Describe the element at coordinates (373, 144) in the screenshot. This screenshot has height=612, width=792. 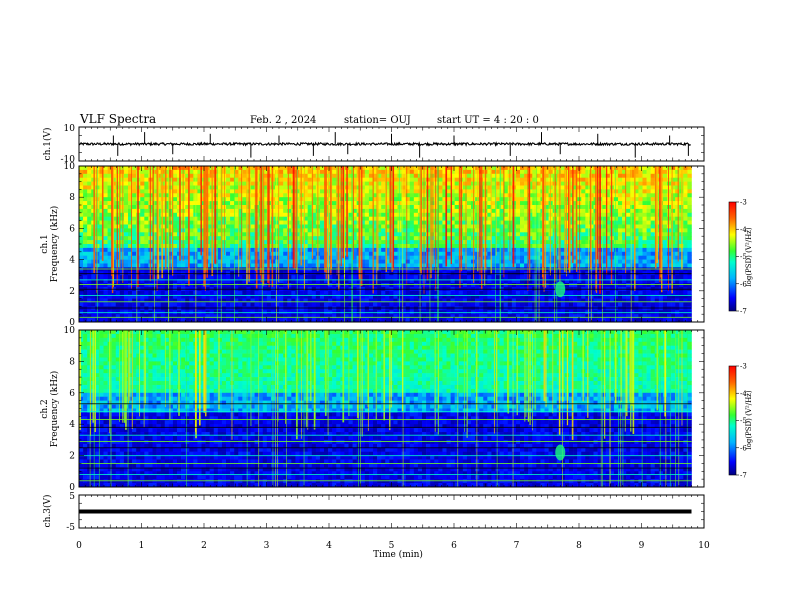
I see `ch1-waveform-panel: 10 -10 ch.1(V)` at that location.